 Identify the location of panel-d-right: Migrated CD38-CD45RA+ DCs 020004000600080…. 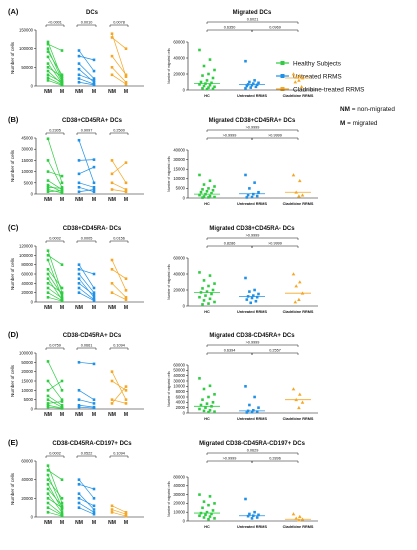
(242, 377).